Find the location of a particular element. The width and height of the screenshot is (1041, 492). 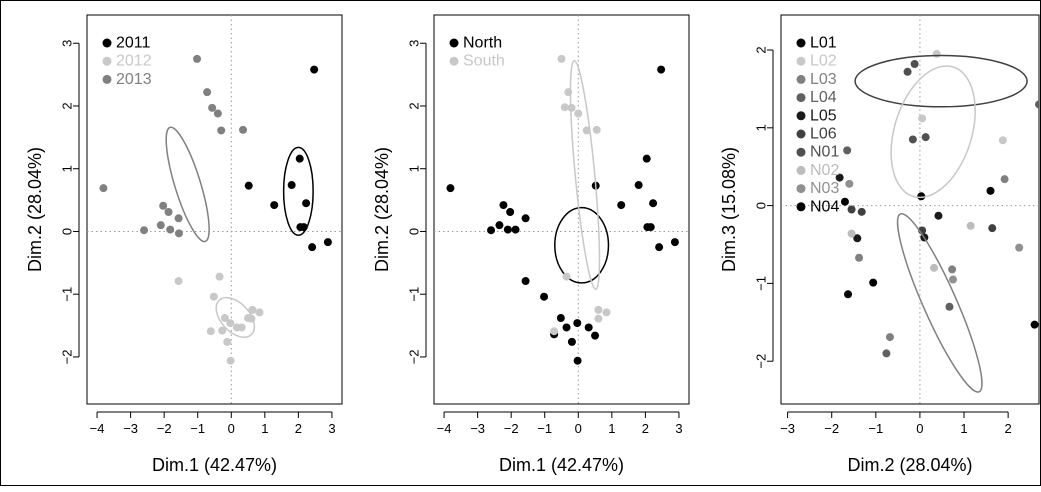

legend-label: N03 is located at coordinates (824, 188).